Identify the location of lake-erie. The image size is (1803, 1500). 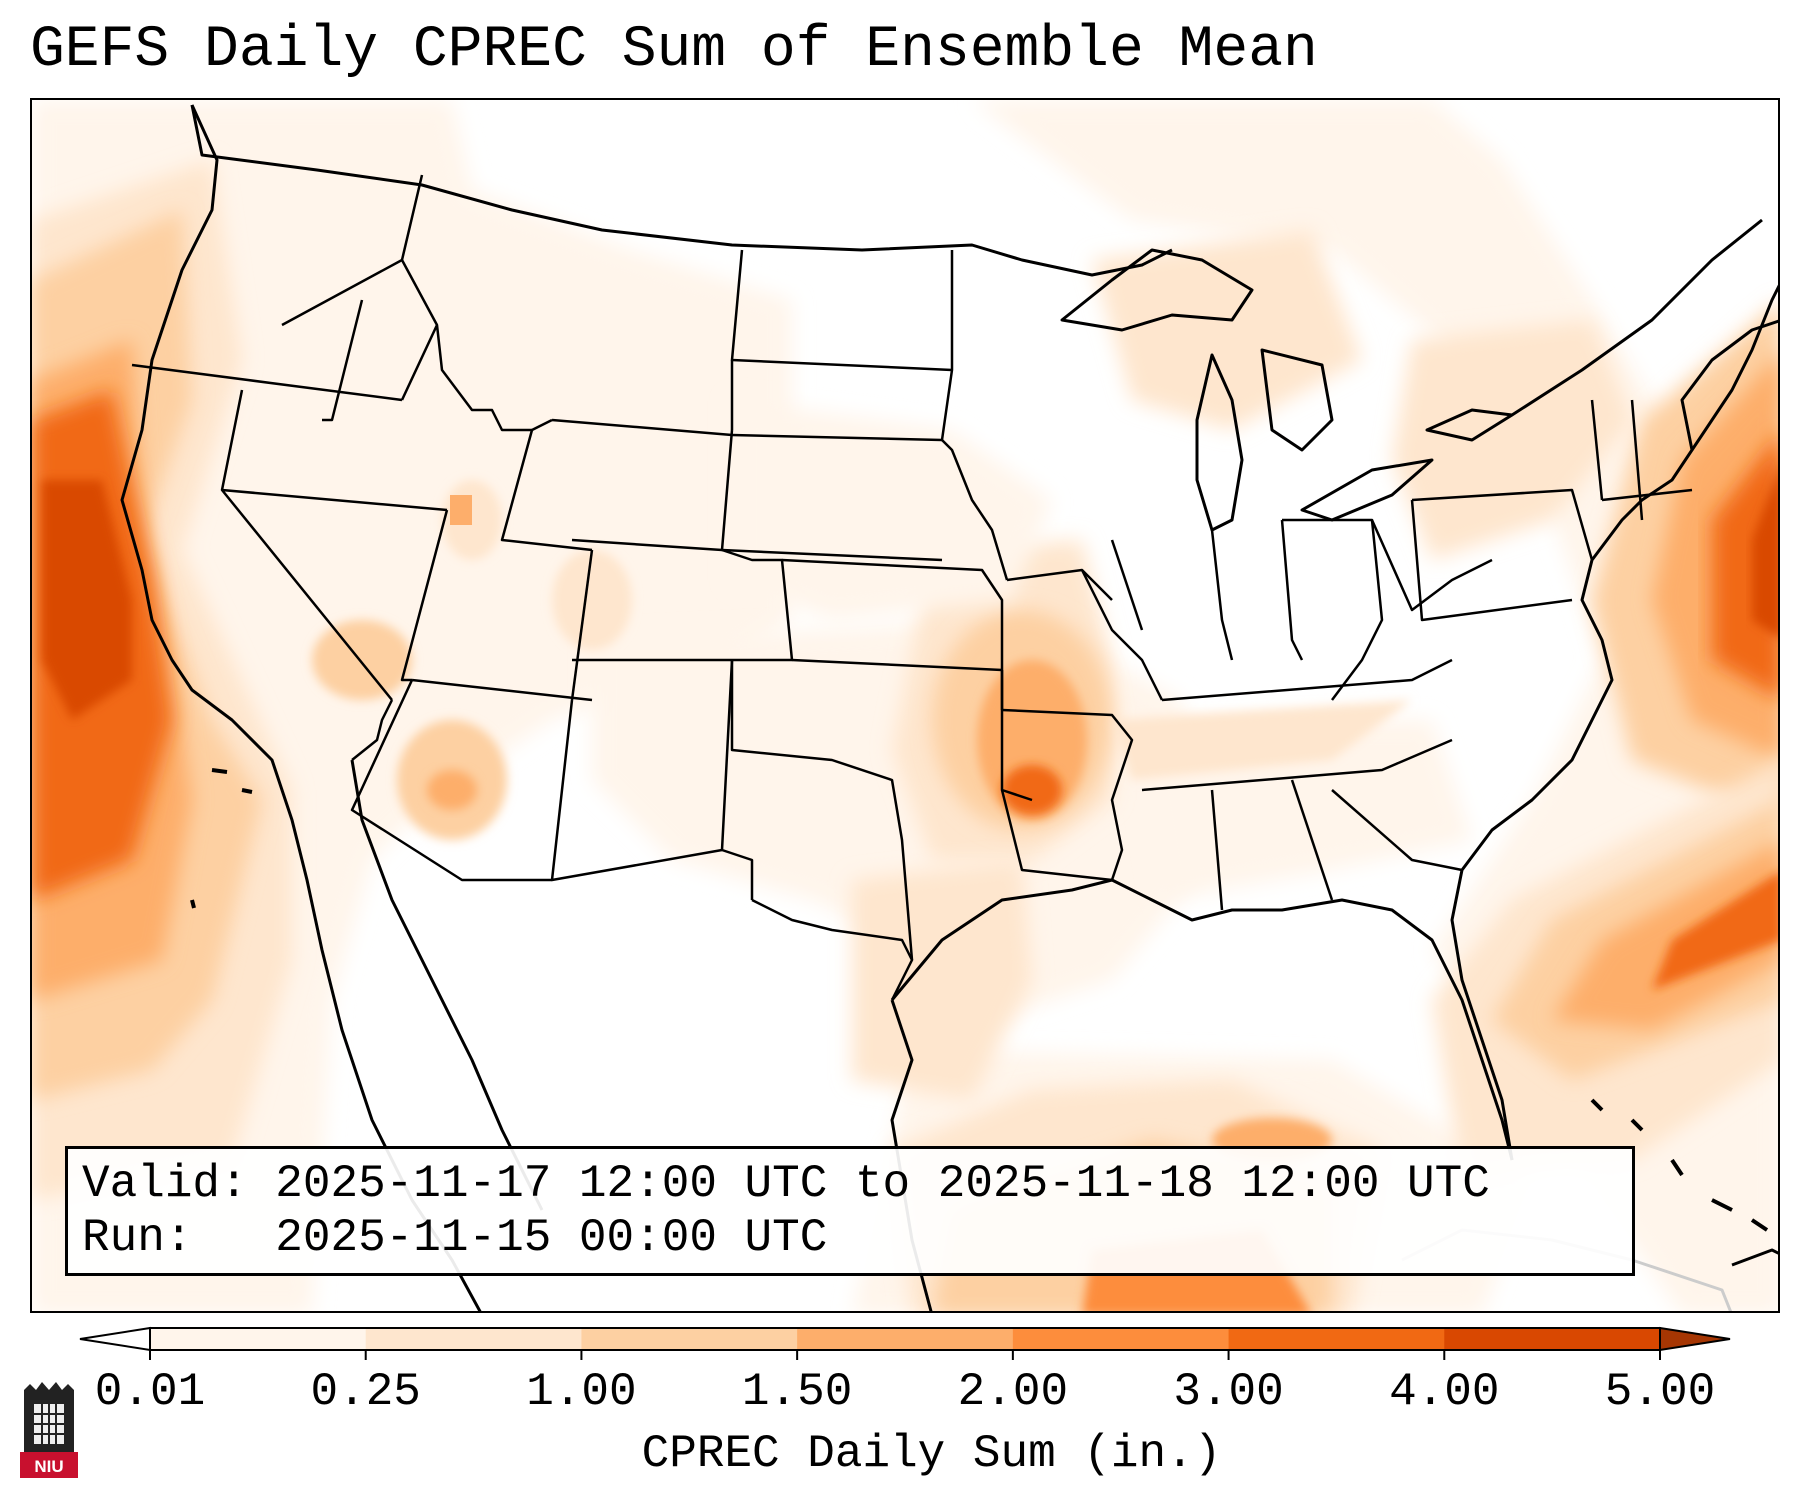
(1367, 490).